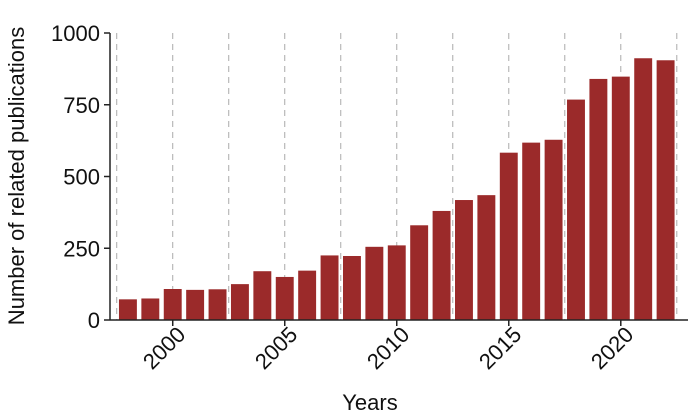 This screenshot has width=700, height=420. Describe the element at coordinates (369, 402) in the screenshot. I see `x-axis-label: Years` at that location.